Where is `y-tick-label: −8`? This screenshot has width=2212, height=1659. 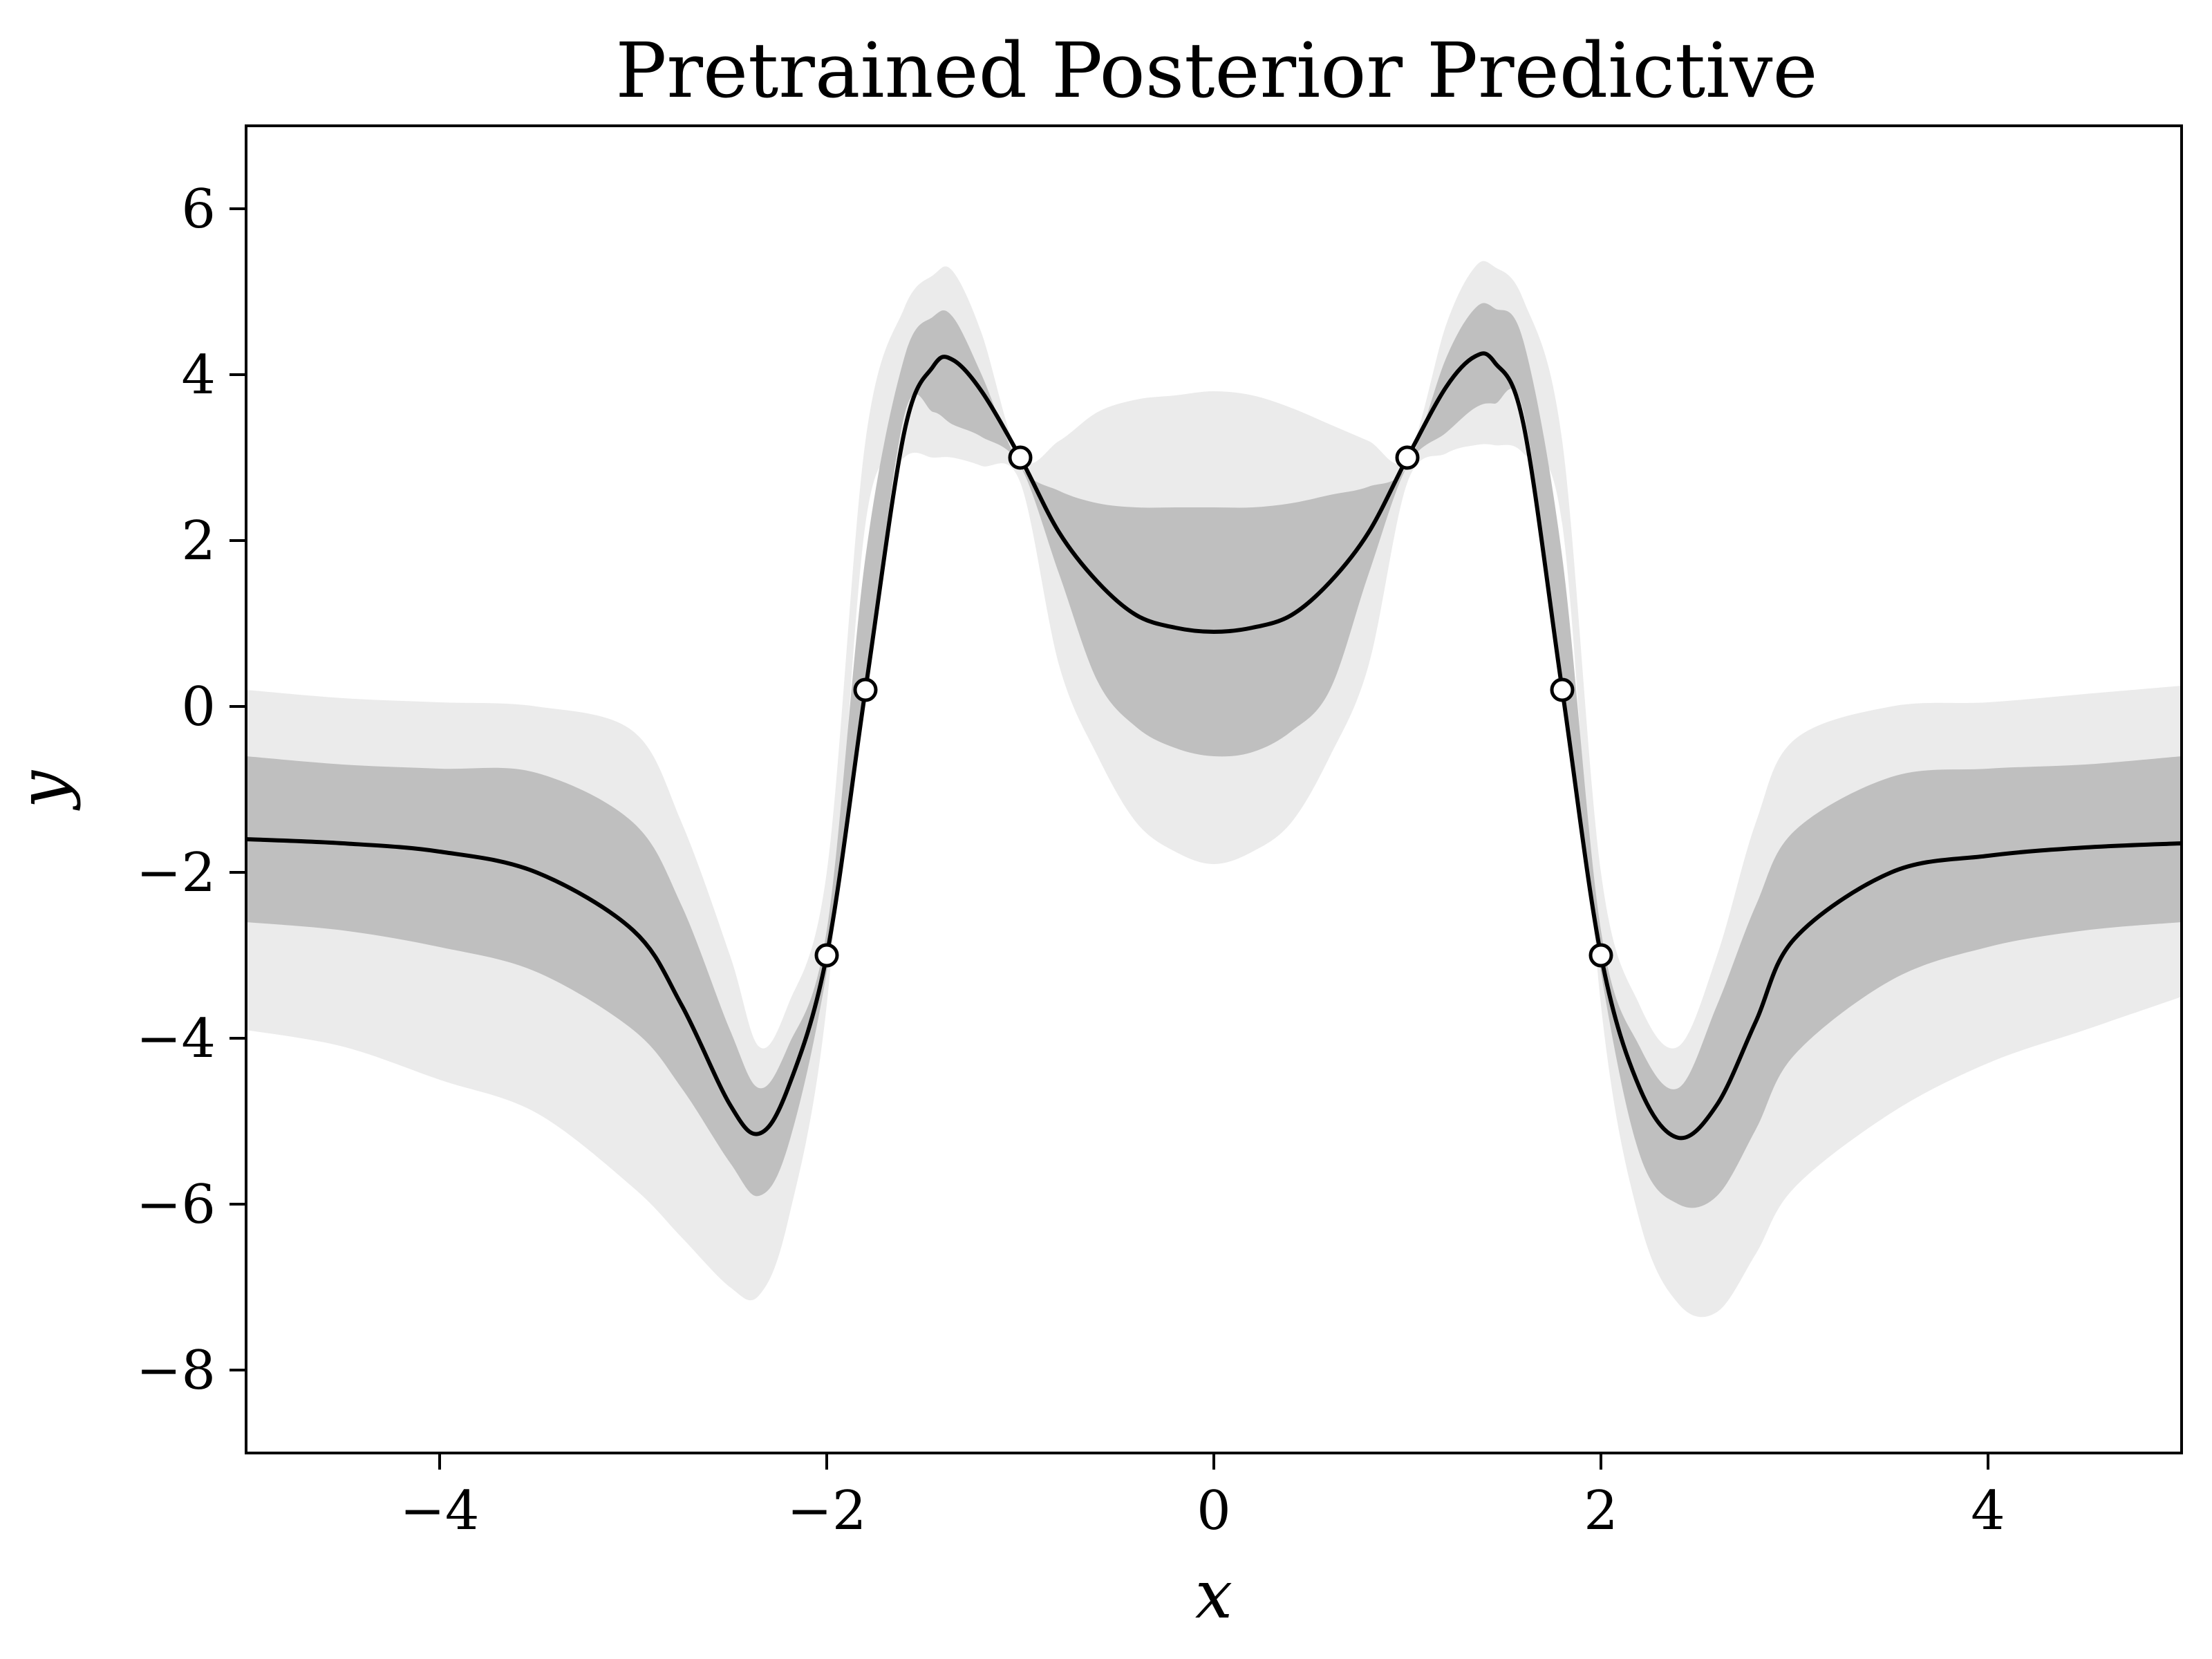 y-tick-label: −8 is located at coordinates (176, 1371).